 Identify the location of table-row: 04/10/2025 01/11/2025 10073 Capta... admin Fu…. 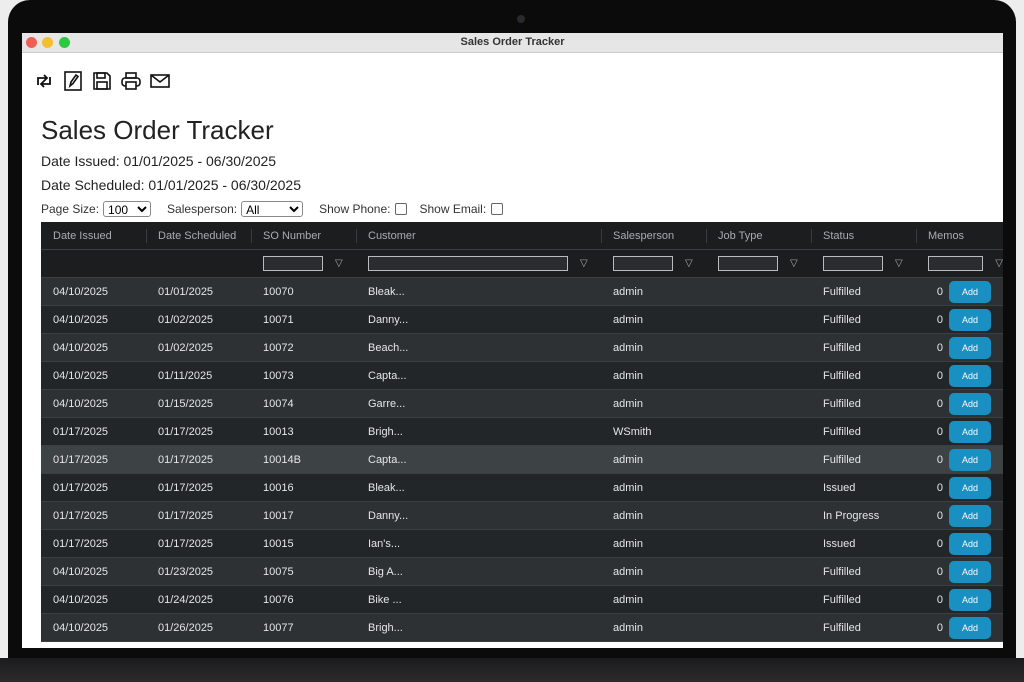
(522, 376).